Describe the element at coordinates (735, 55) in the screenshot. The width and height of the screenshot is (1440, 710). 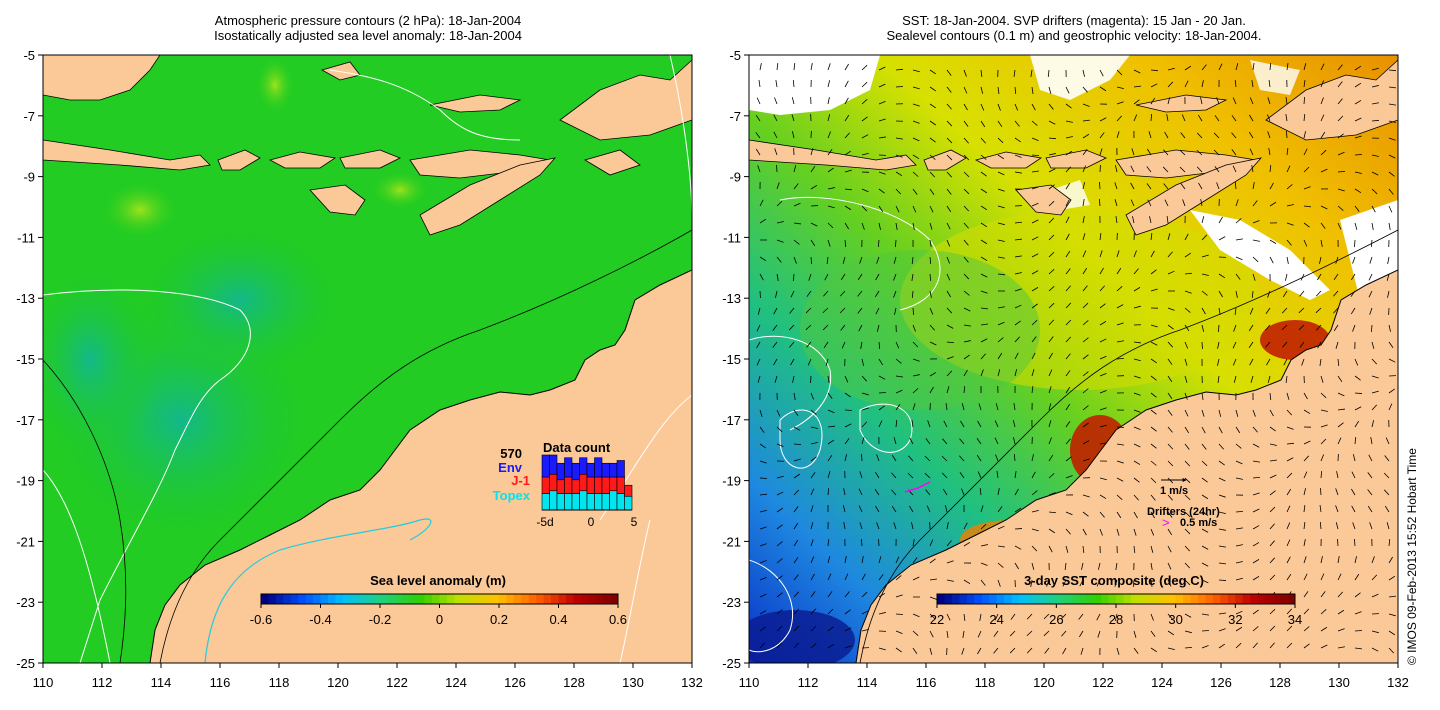
I see `y-tick-label: -5` at that location.